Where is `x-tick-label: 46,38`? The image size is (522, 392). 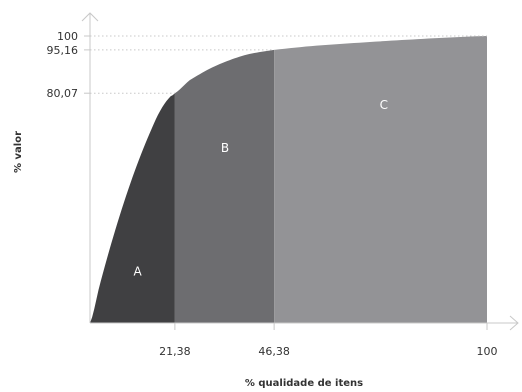
x-tick-label: 46,38 is located at coordinates (274, 351).